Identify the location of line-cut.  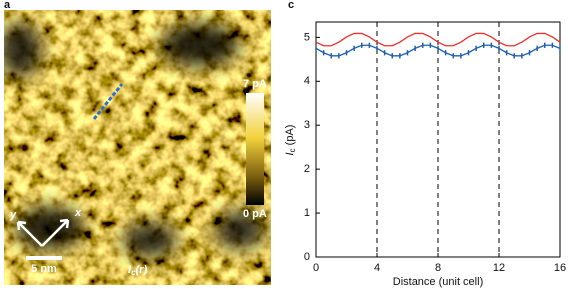
(108, 101).